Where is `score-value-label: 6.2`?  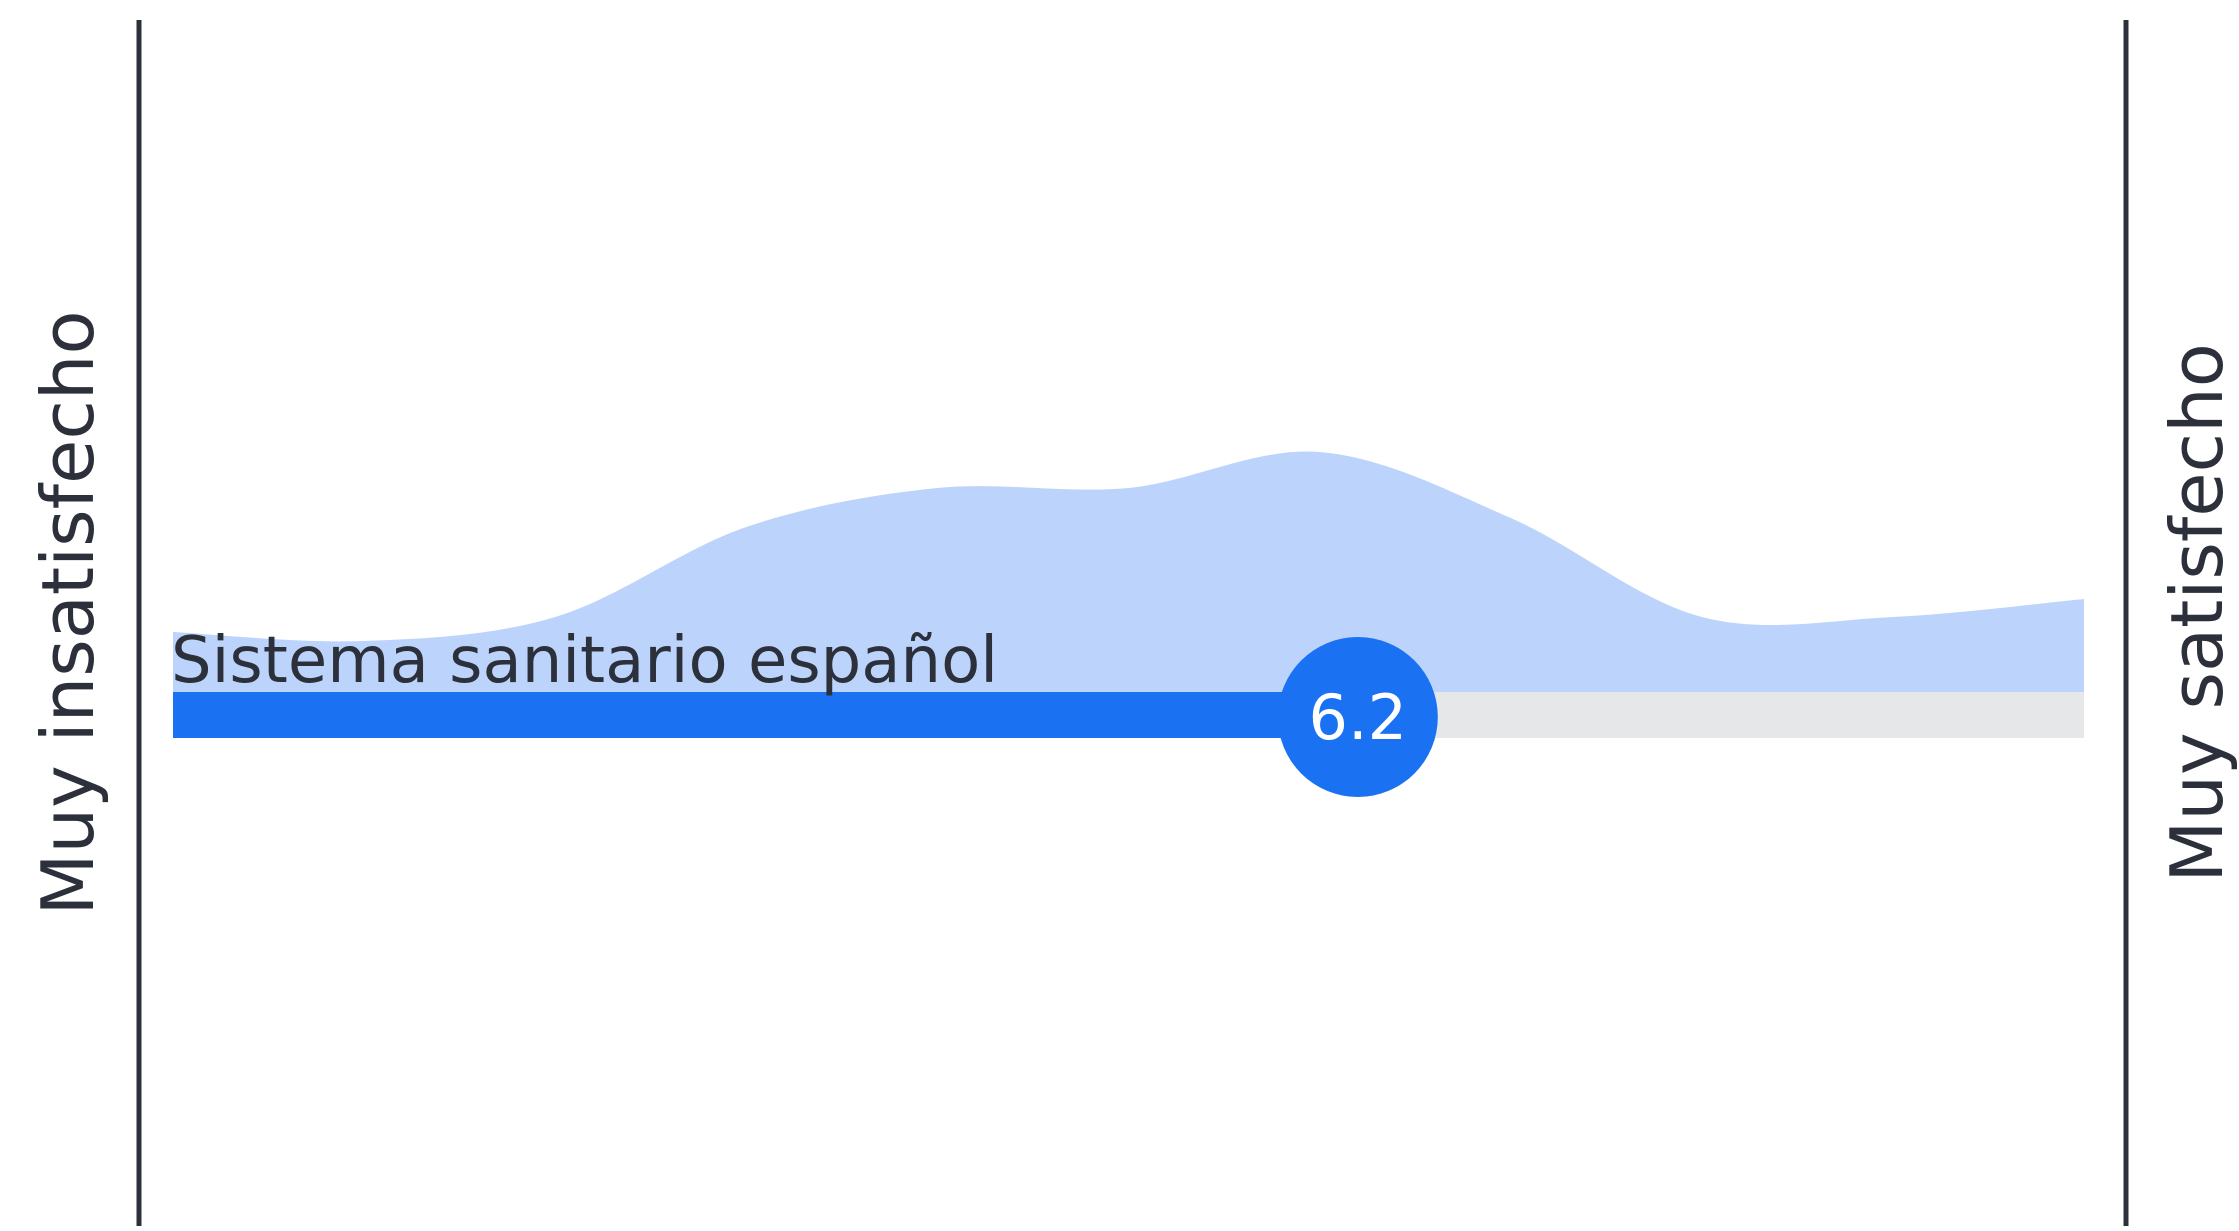
score-value-label: 6.2 is located at coordinates (1358, 717).